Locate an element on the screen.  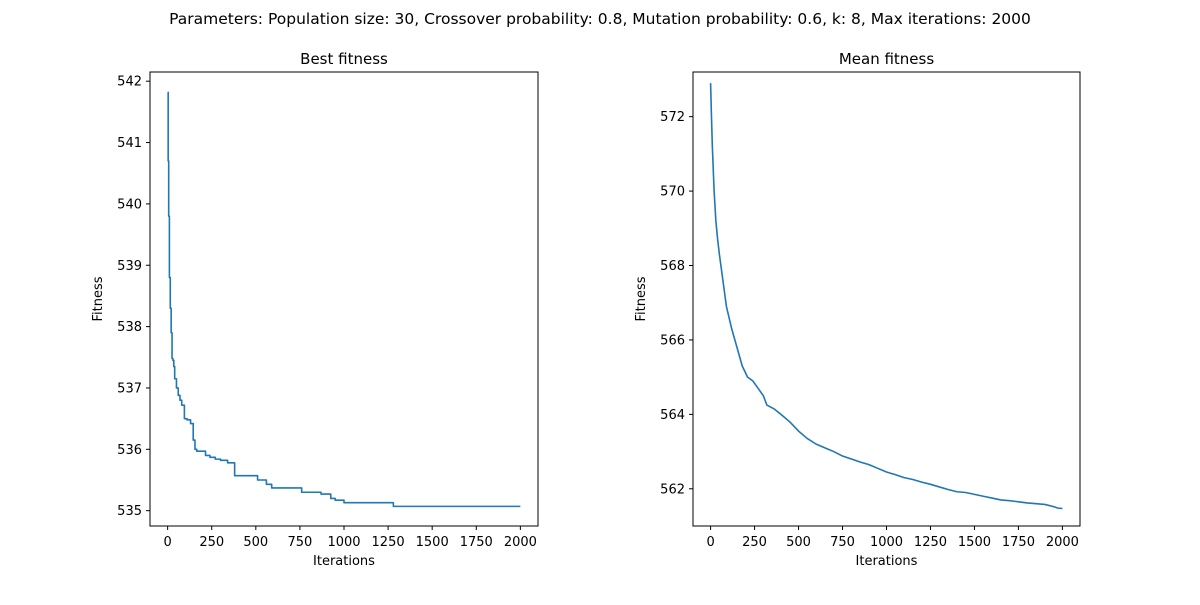
y-tick-label: 539 is located at coordinates (129, 266).